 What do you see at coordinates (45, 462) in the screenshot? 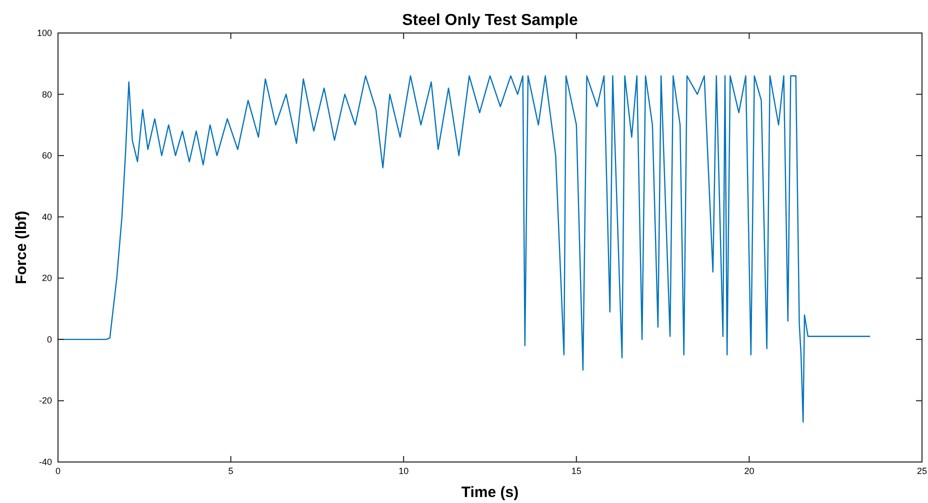
I see `y-tick-label: -40` at bounding box center [45, 462].